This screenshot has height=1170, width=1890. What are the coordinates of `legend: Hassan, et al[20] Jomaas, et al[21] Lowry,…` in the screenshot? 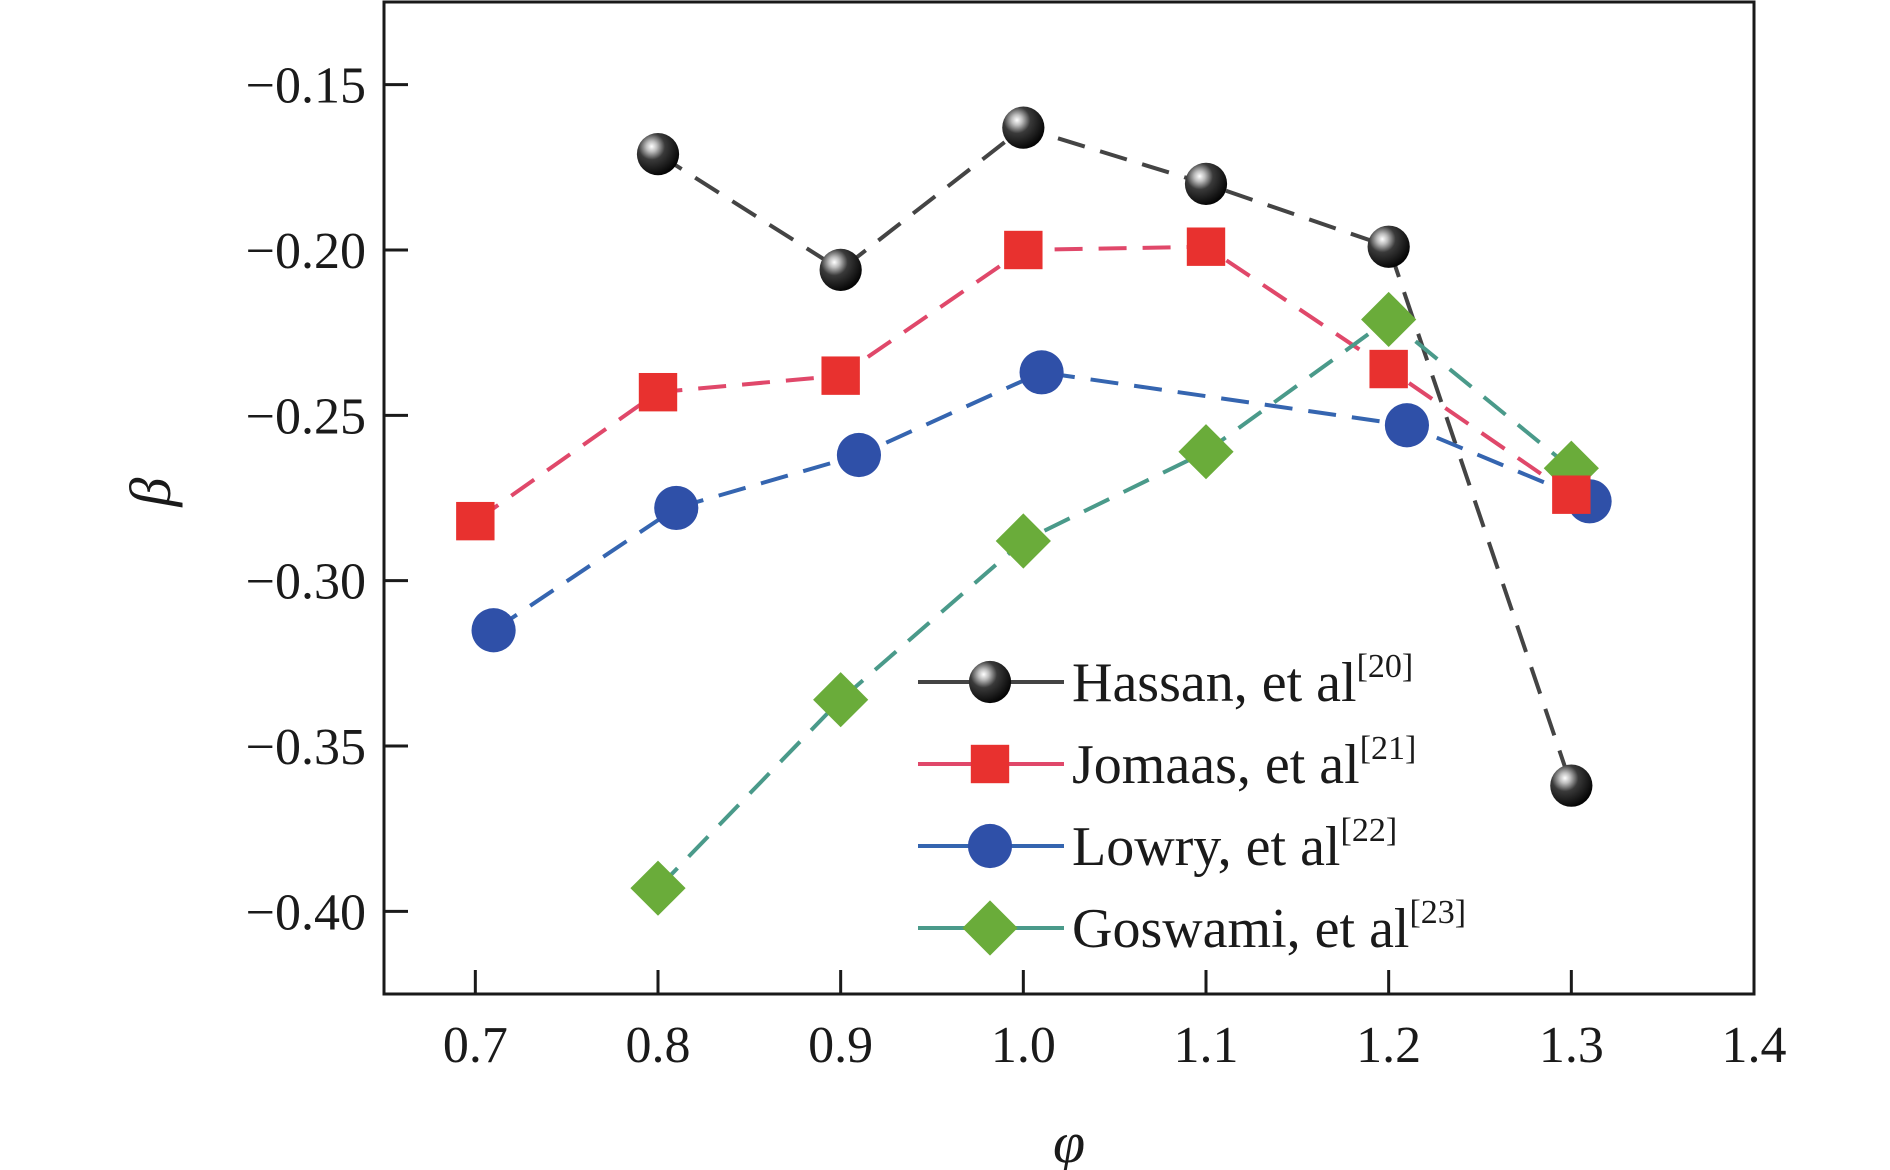 It's located at (1192, 804).